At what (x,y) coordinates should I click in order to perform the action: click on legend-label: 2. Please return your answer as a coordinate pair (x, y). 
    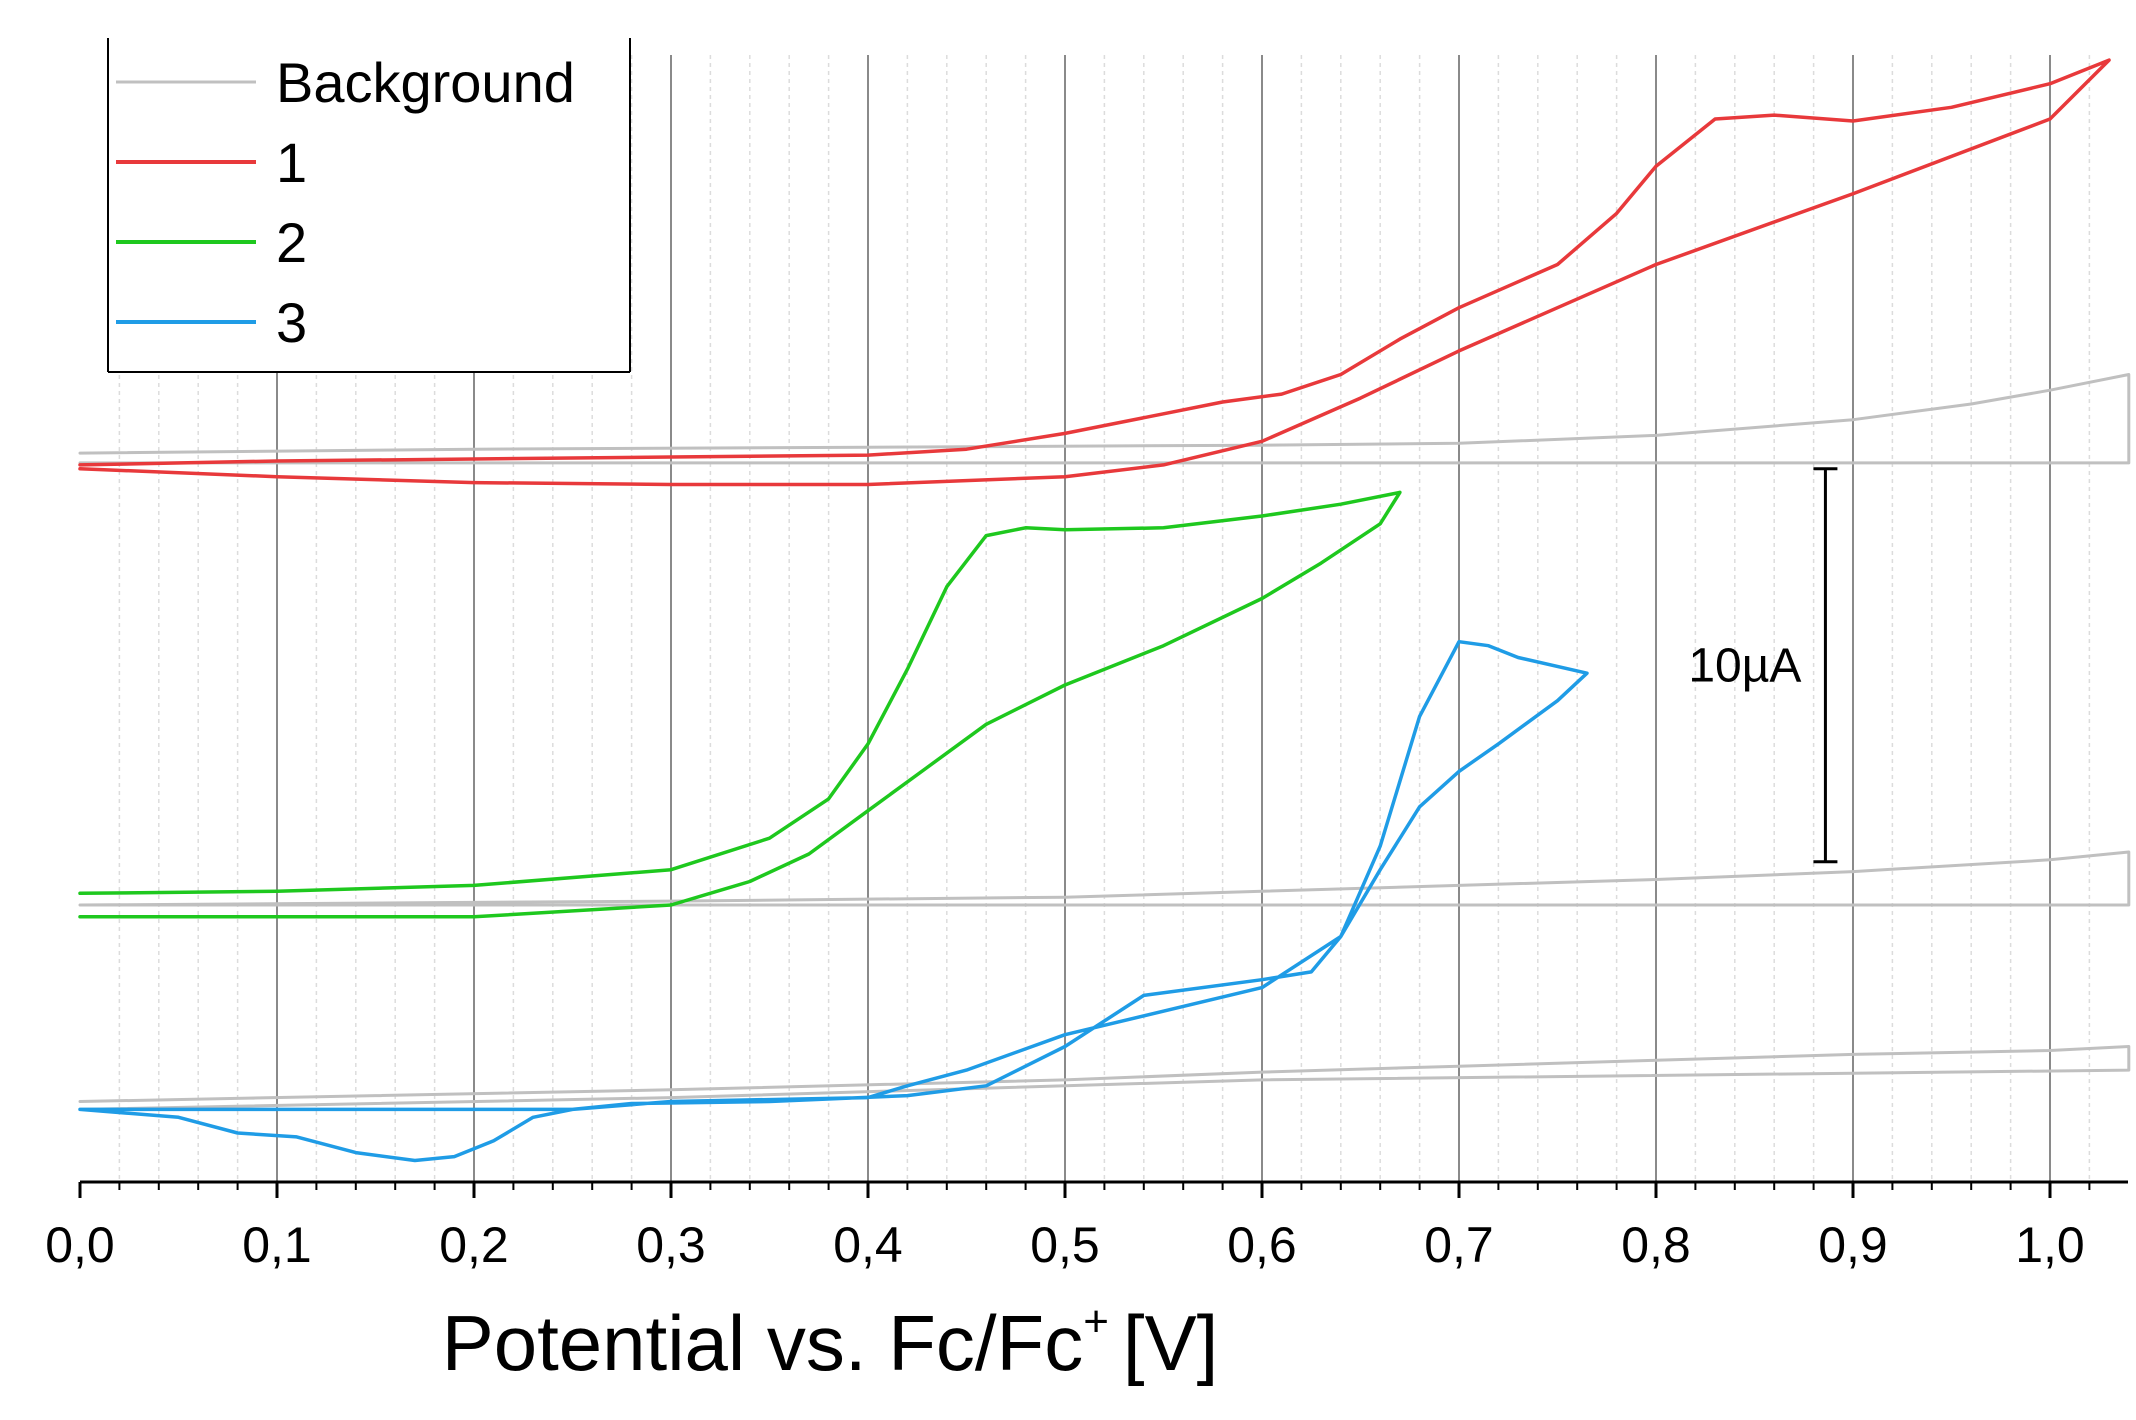
    Looking at the image, I should click on (291, 242).